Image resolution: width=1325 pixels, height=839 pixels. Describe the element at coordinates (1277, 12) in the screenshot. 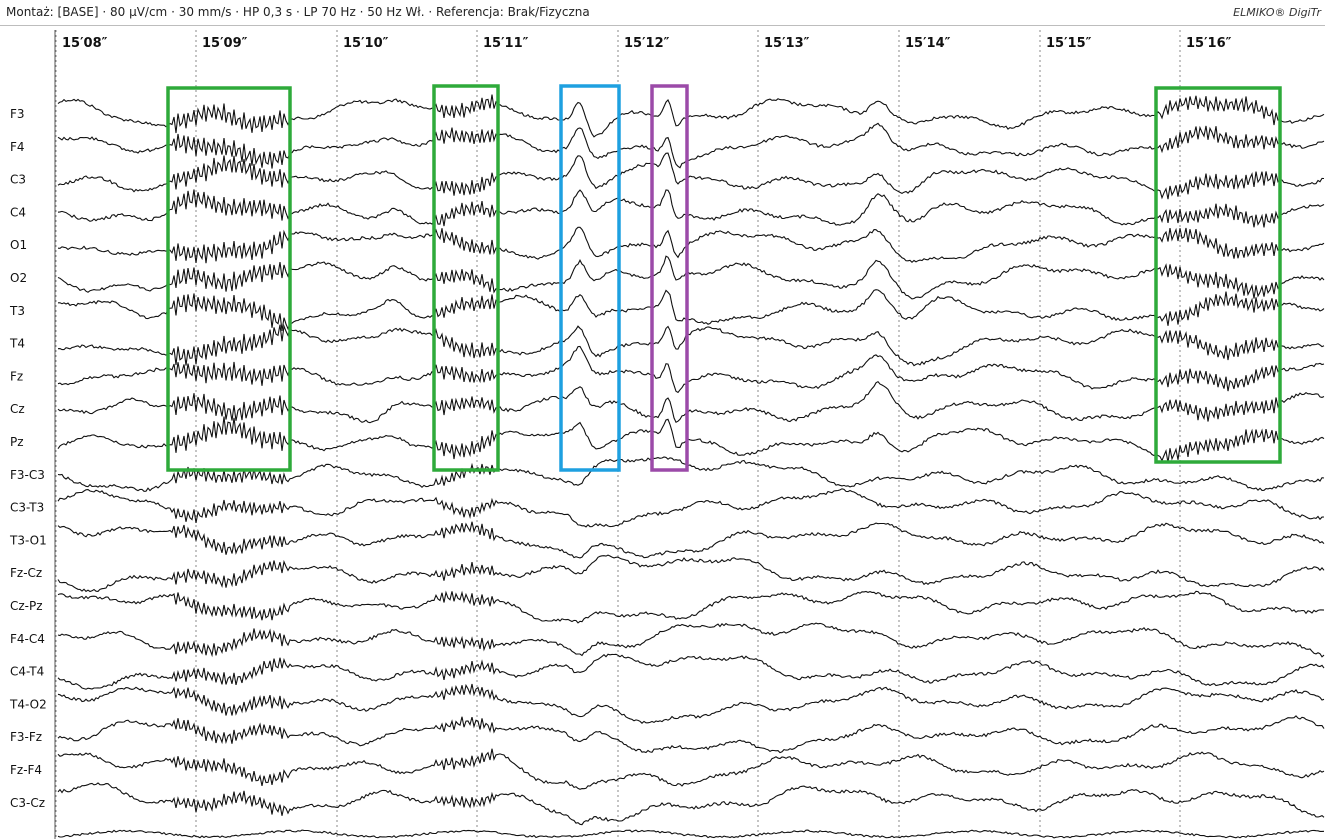

I see `vendor-logo: ELMIKO® DigiTr` at that location.